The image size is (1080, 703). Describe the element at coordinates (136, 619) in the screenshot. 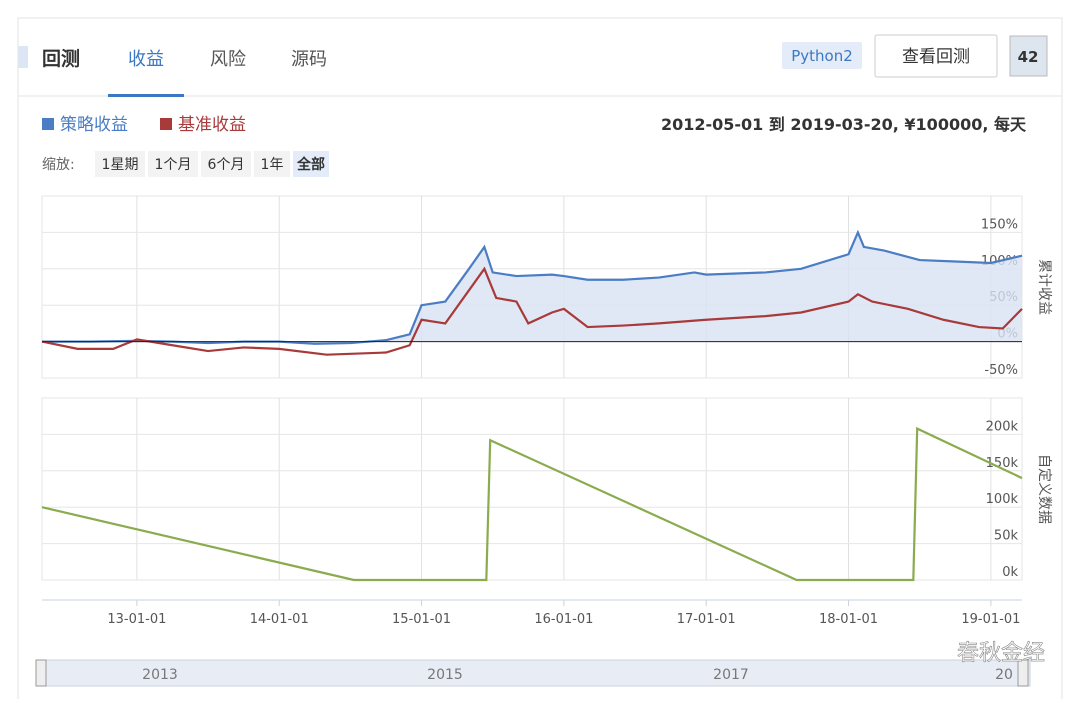

I see `x-tick-label: 13-01-01` at that location.